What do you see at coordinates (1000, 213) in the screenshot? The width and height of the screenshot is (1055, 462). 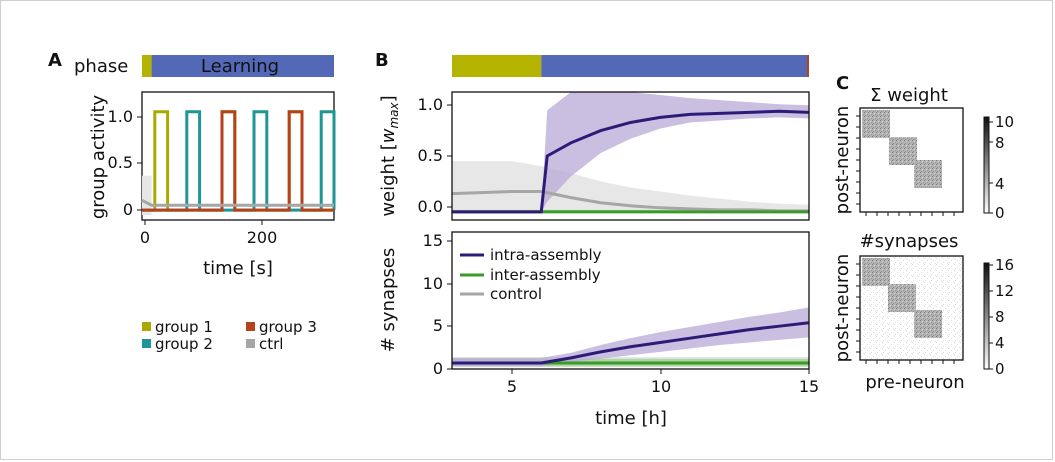 I see `cbar-top-tick-0: 0` at bounding box center [1000, 213].